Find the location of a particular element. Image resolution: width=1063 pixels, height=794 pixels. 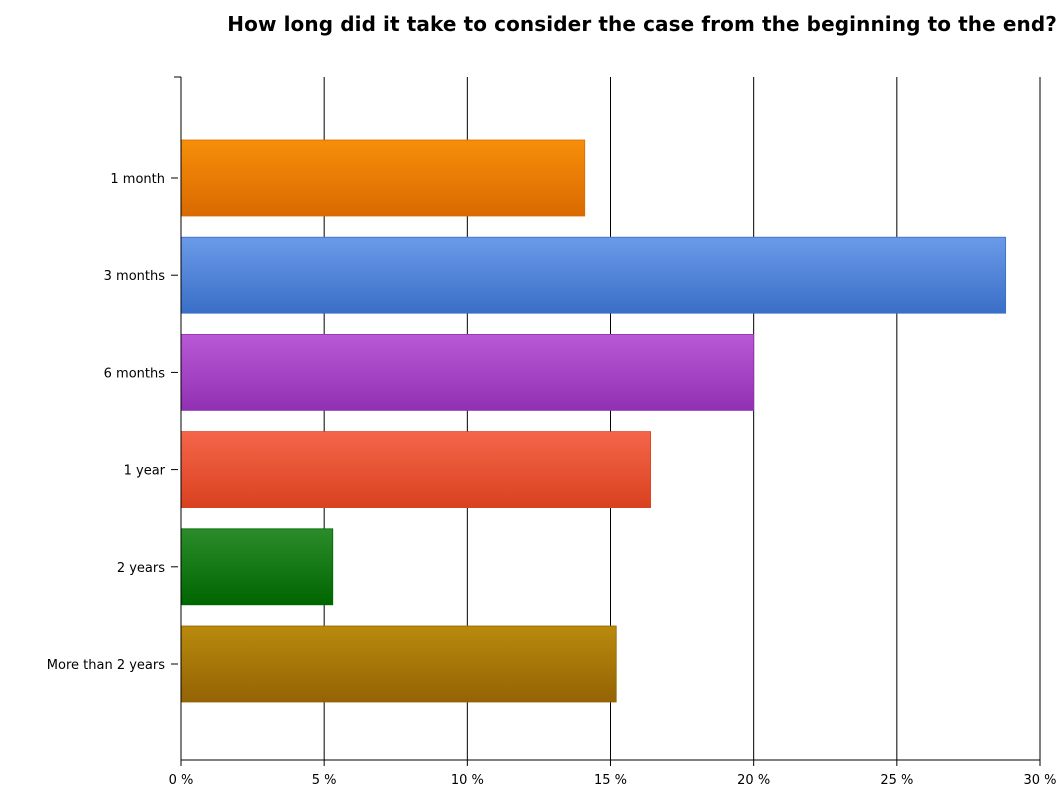

category-label: More than 2 years is located at coordinates (106, 665).